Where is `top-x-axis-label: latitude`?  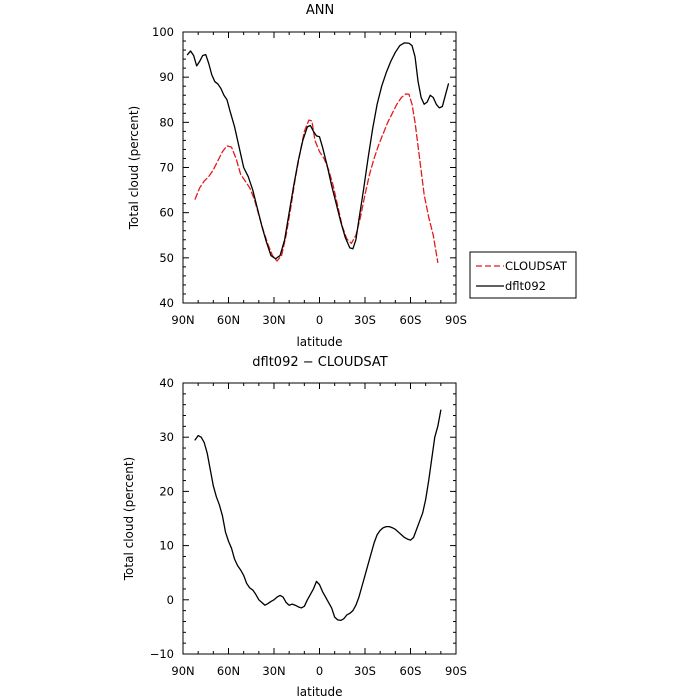 top-x-axis-label: latitude is located at coordinates (319, 342).